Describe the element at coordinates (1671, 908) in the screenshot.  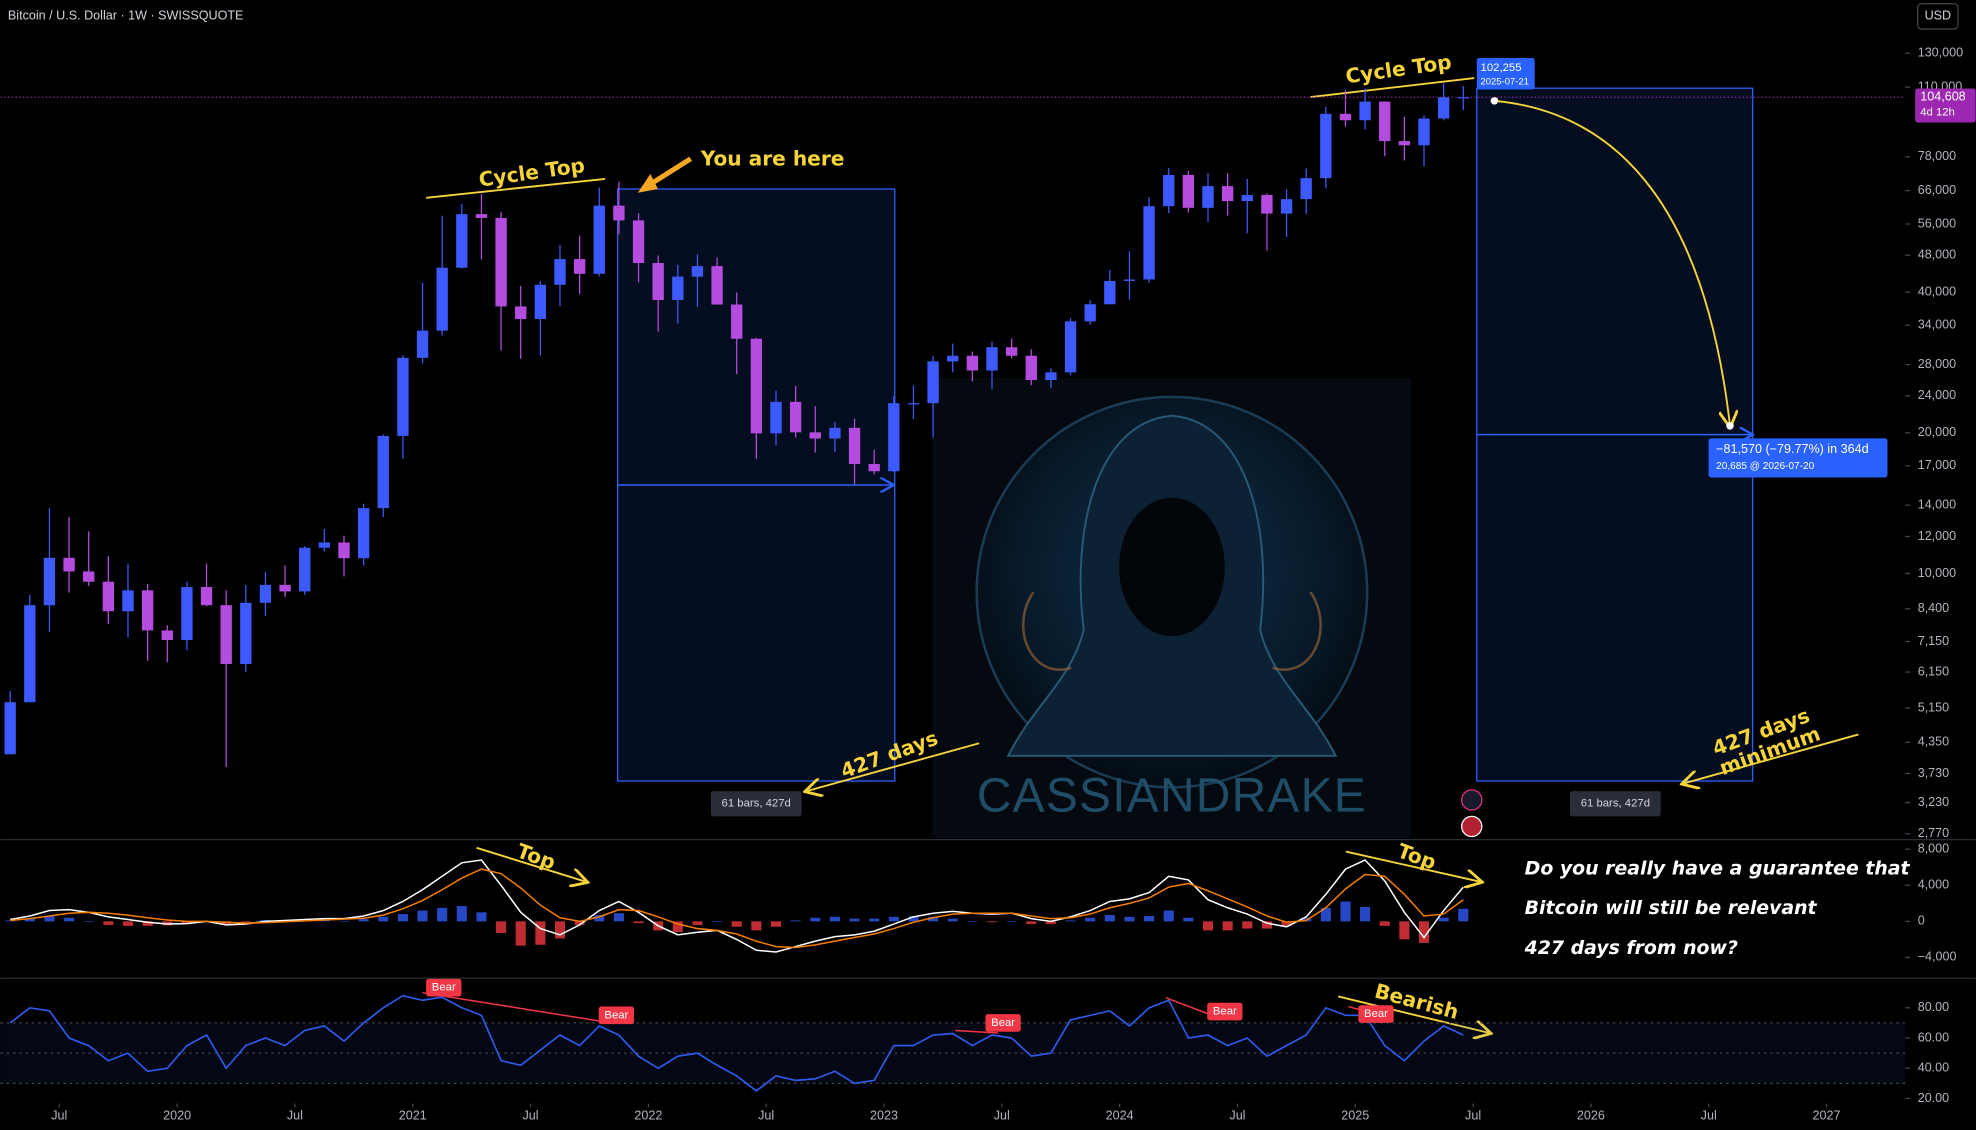
I see `commentary-line: Bitcoin will still be relevant` at that location.